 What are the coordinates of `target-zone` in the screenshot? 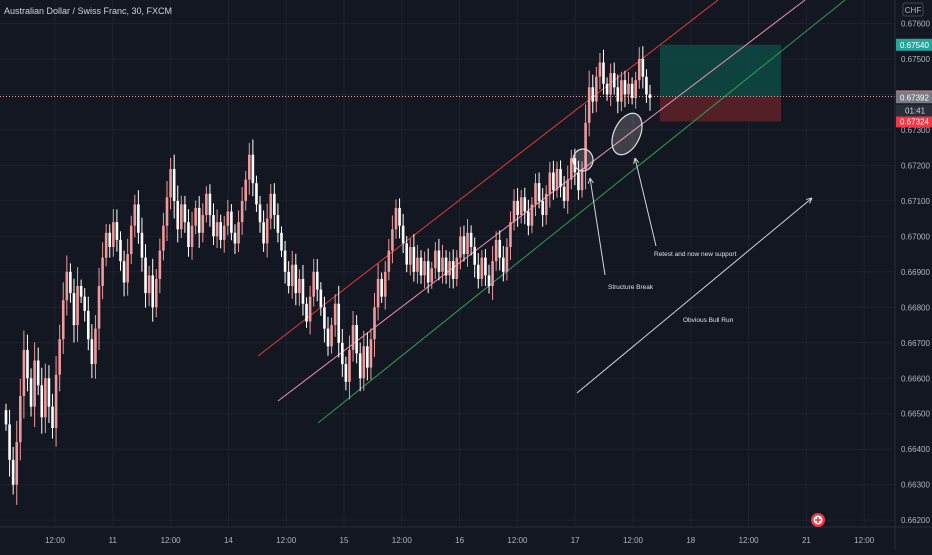 It's located at (720, 70).